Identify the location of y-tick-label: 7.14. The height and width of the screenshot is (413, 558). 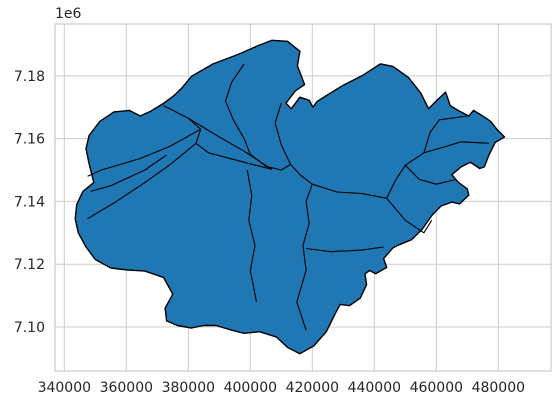
(29, 202).